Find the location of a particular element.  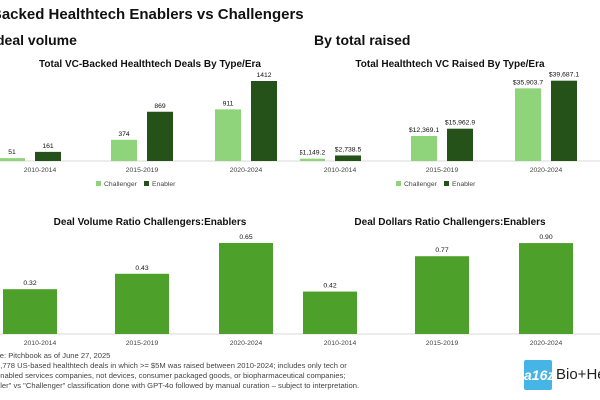

source-line: ce: Pitchbook as of June 27, 2025 is located at coordinates (55, 355).